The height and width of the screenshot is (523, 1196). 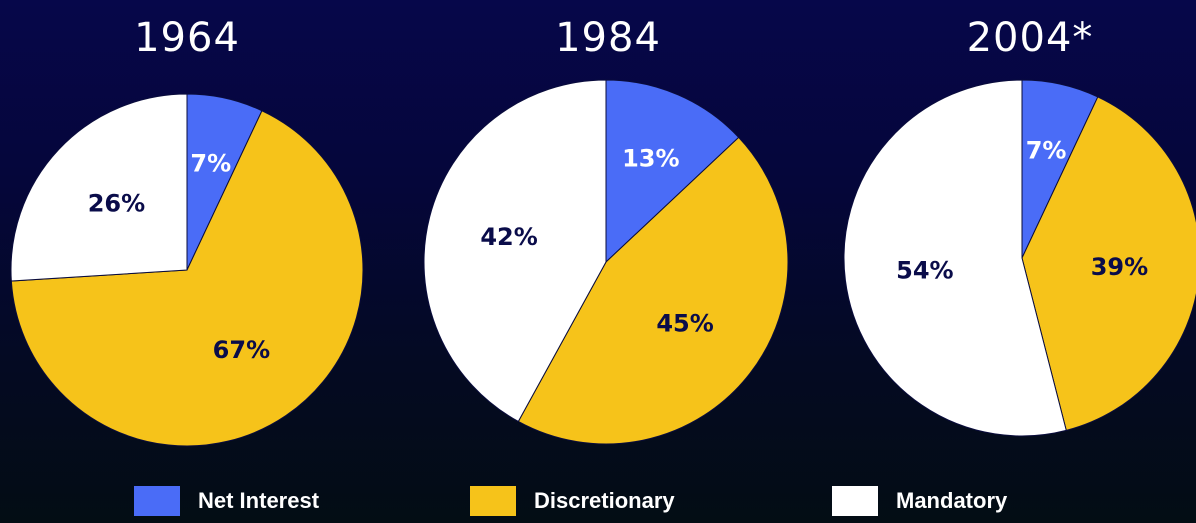 I want to click on legend-label-mandatory: Mandatory, so click(x=952, y=500).